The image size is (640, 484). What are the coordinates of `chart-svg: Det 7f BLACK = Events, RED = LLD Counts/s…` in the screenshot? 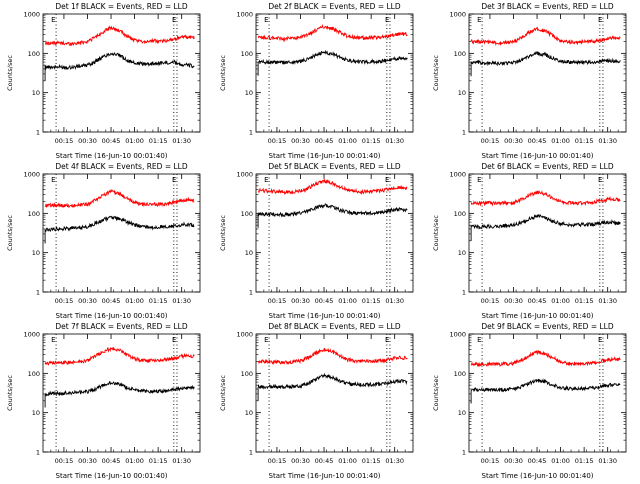 It's located at (103, 401).